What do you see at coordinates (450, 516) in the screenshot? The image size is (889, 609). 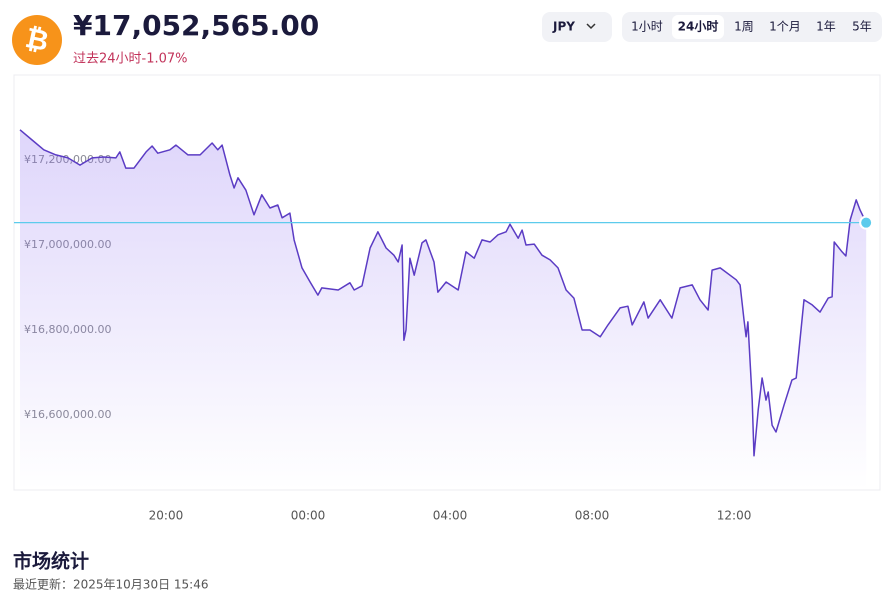 I see `x-tick-label: 04:00` at bounding box center [450, 516].